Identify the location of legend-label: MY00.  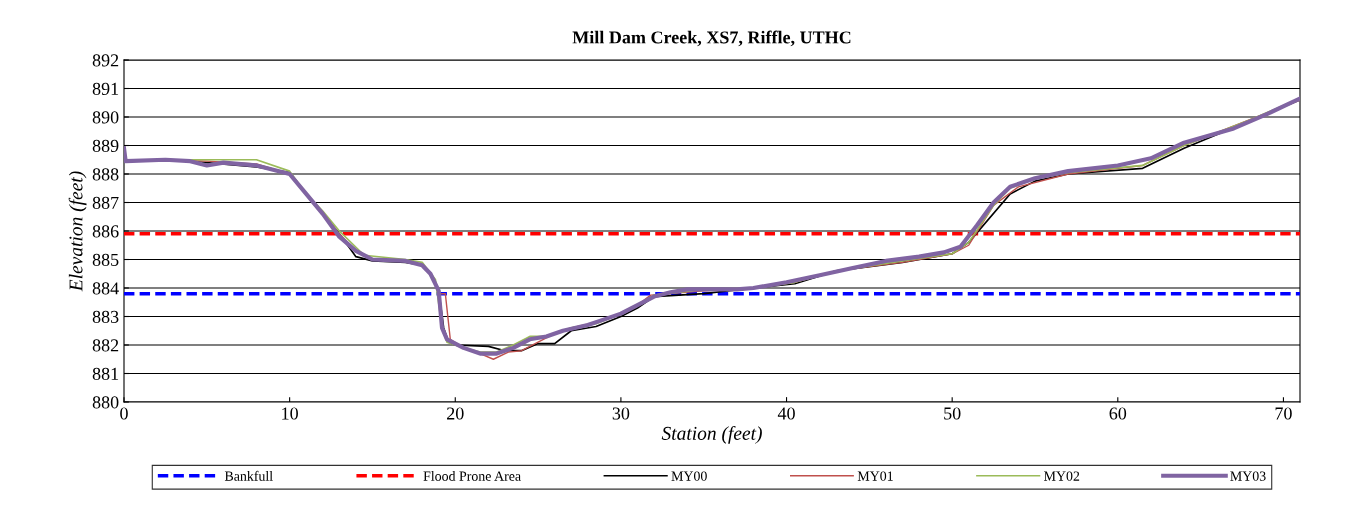
(689, 476).